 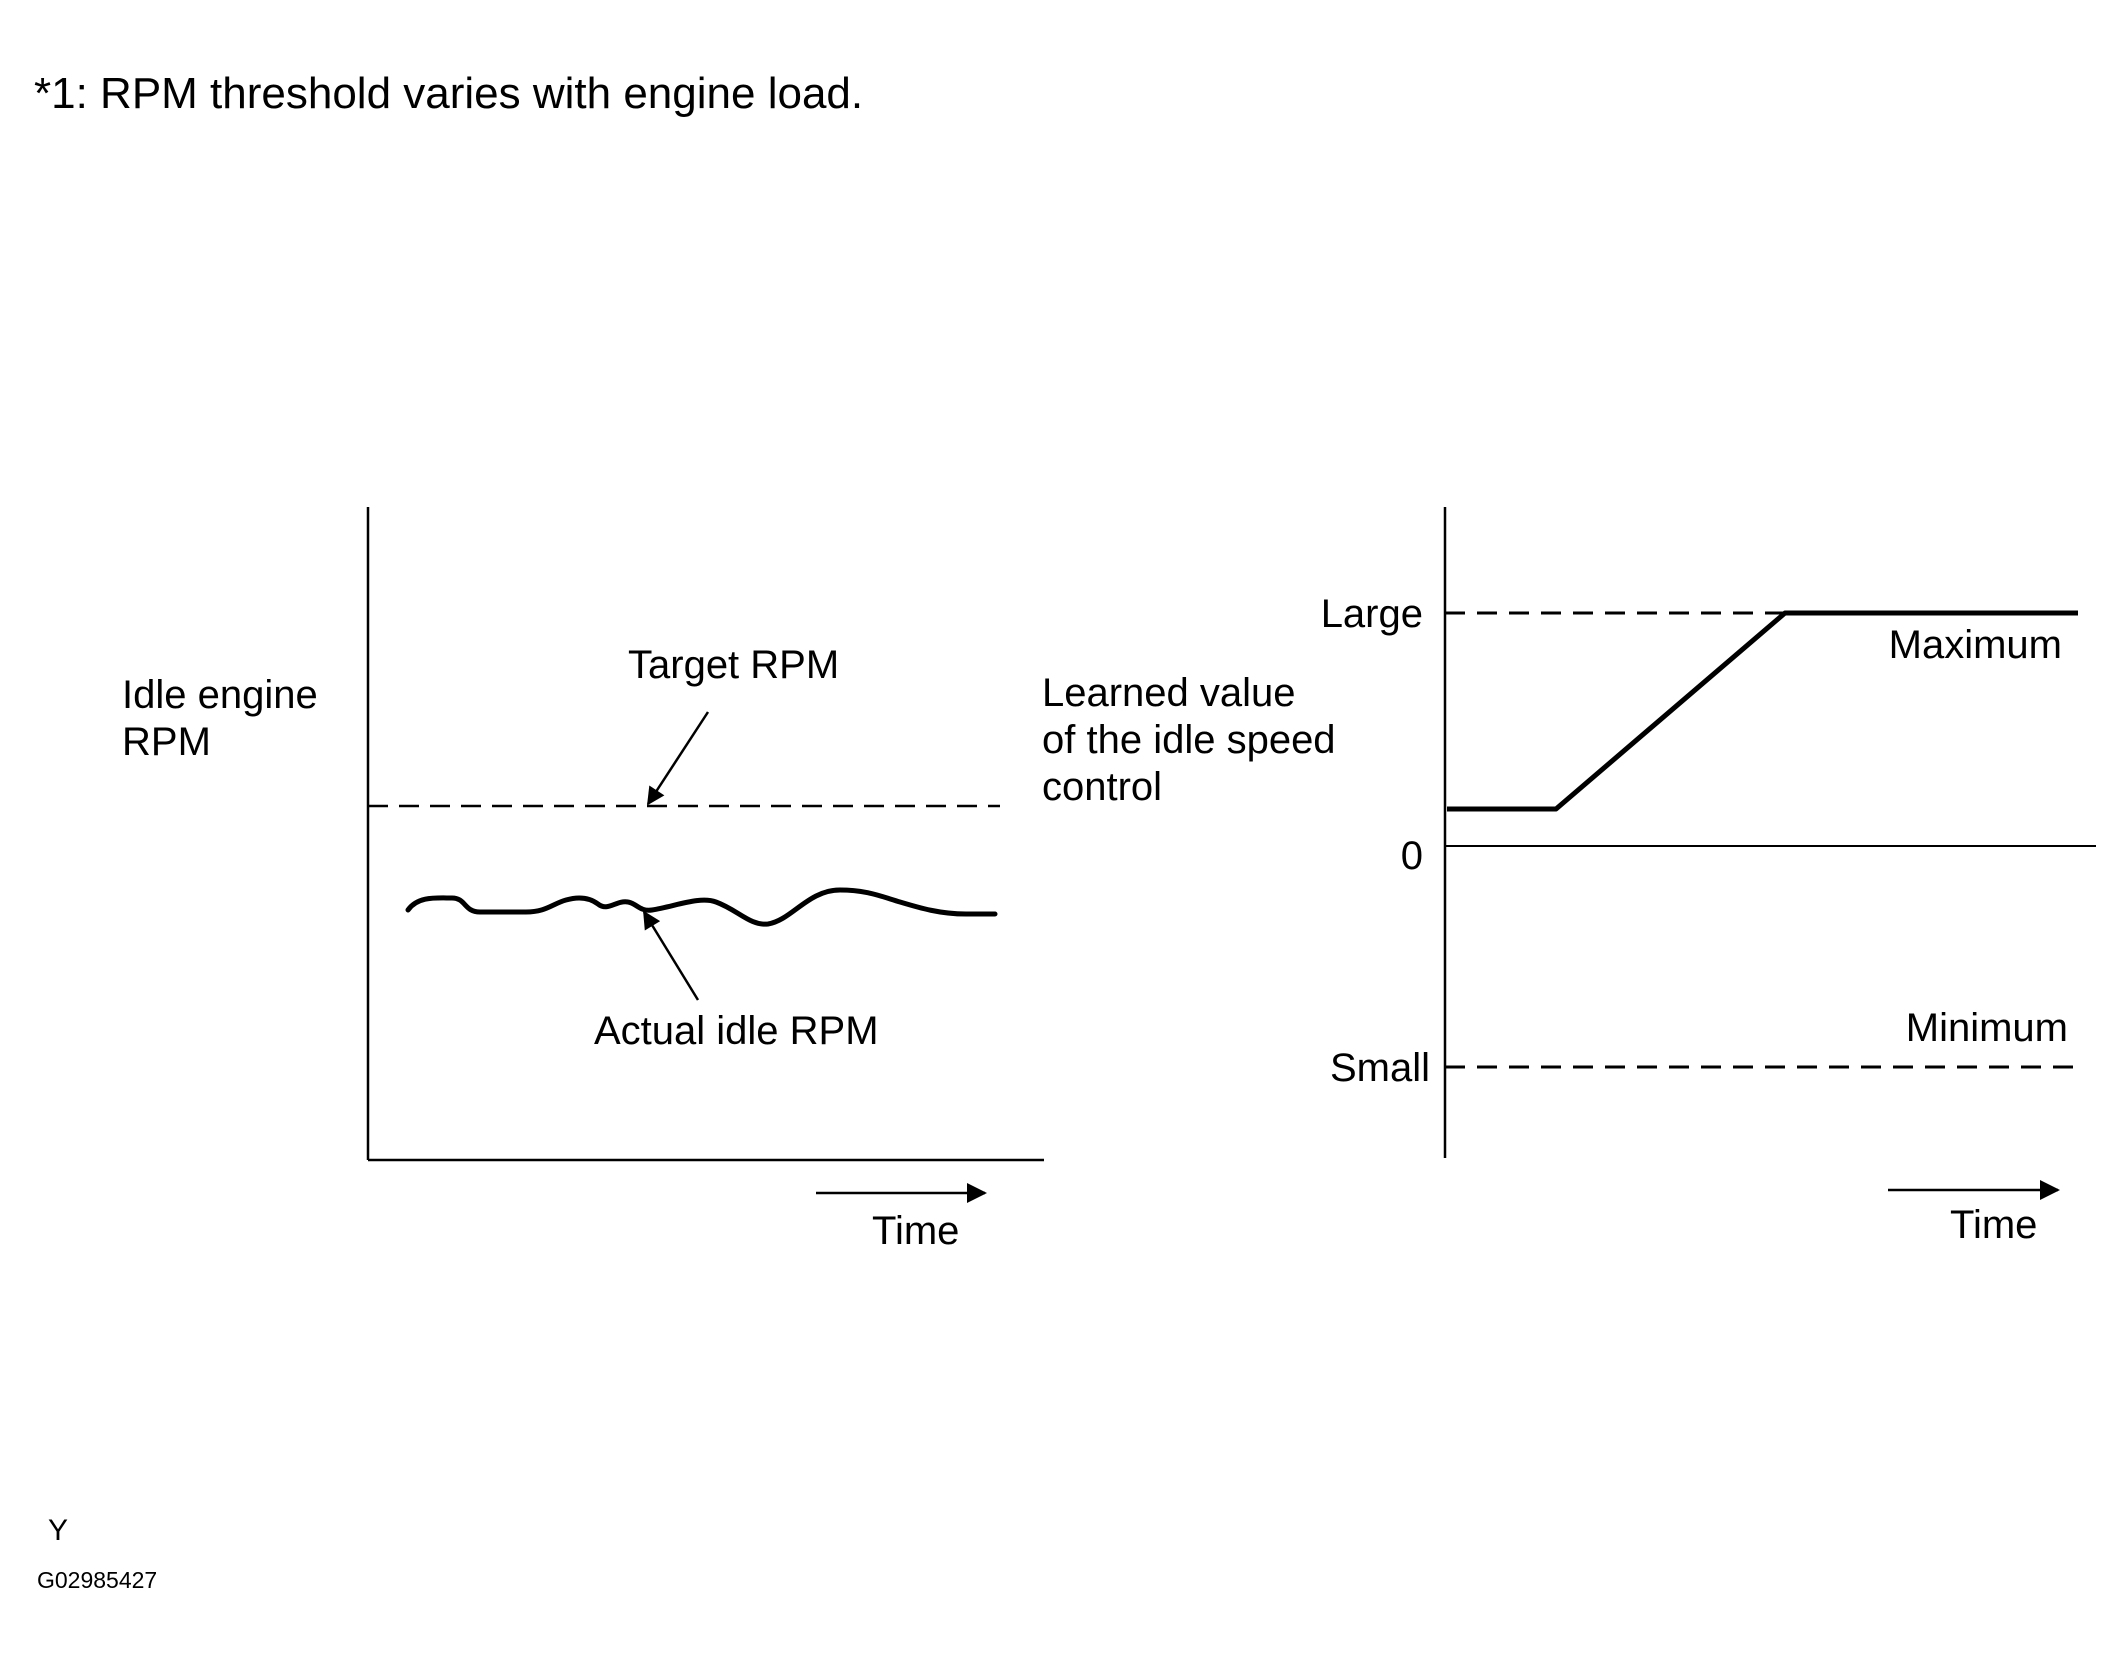 I want to click on actual-idle-rpm-pointer, so click(x=671, y=955).